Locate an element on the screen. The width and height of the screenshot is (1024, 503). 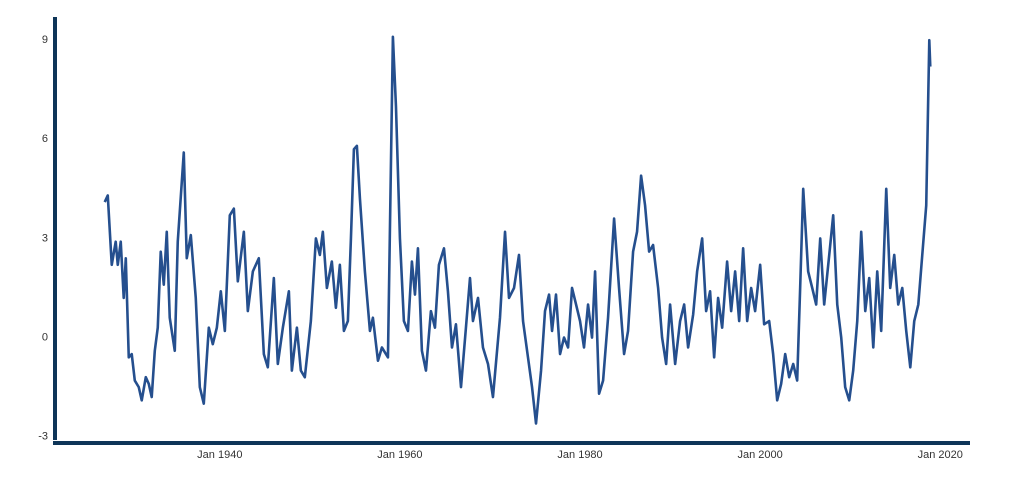
x-tick-label: Jan 1940 is located at coordinates (219, 455).